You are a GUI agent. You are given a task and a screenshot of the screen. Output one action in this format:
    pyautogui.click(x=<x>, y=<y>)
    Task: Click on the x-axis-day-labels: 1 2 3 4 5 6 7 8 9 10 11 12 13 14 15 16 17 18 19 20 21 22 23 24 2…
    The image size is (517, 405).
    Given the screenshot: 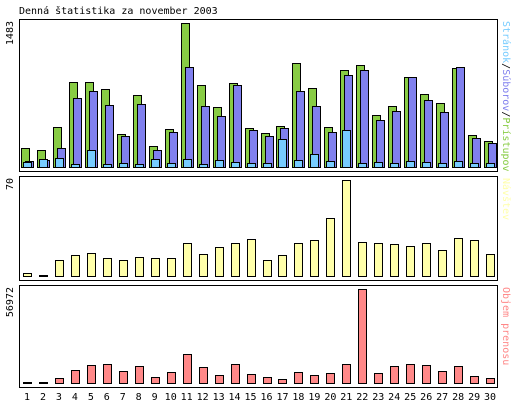 What is the action you would take?
    pyautogui.click(x=260, y=397)
    